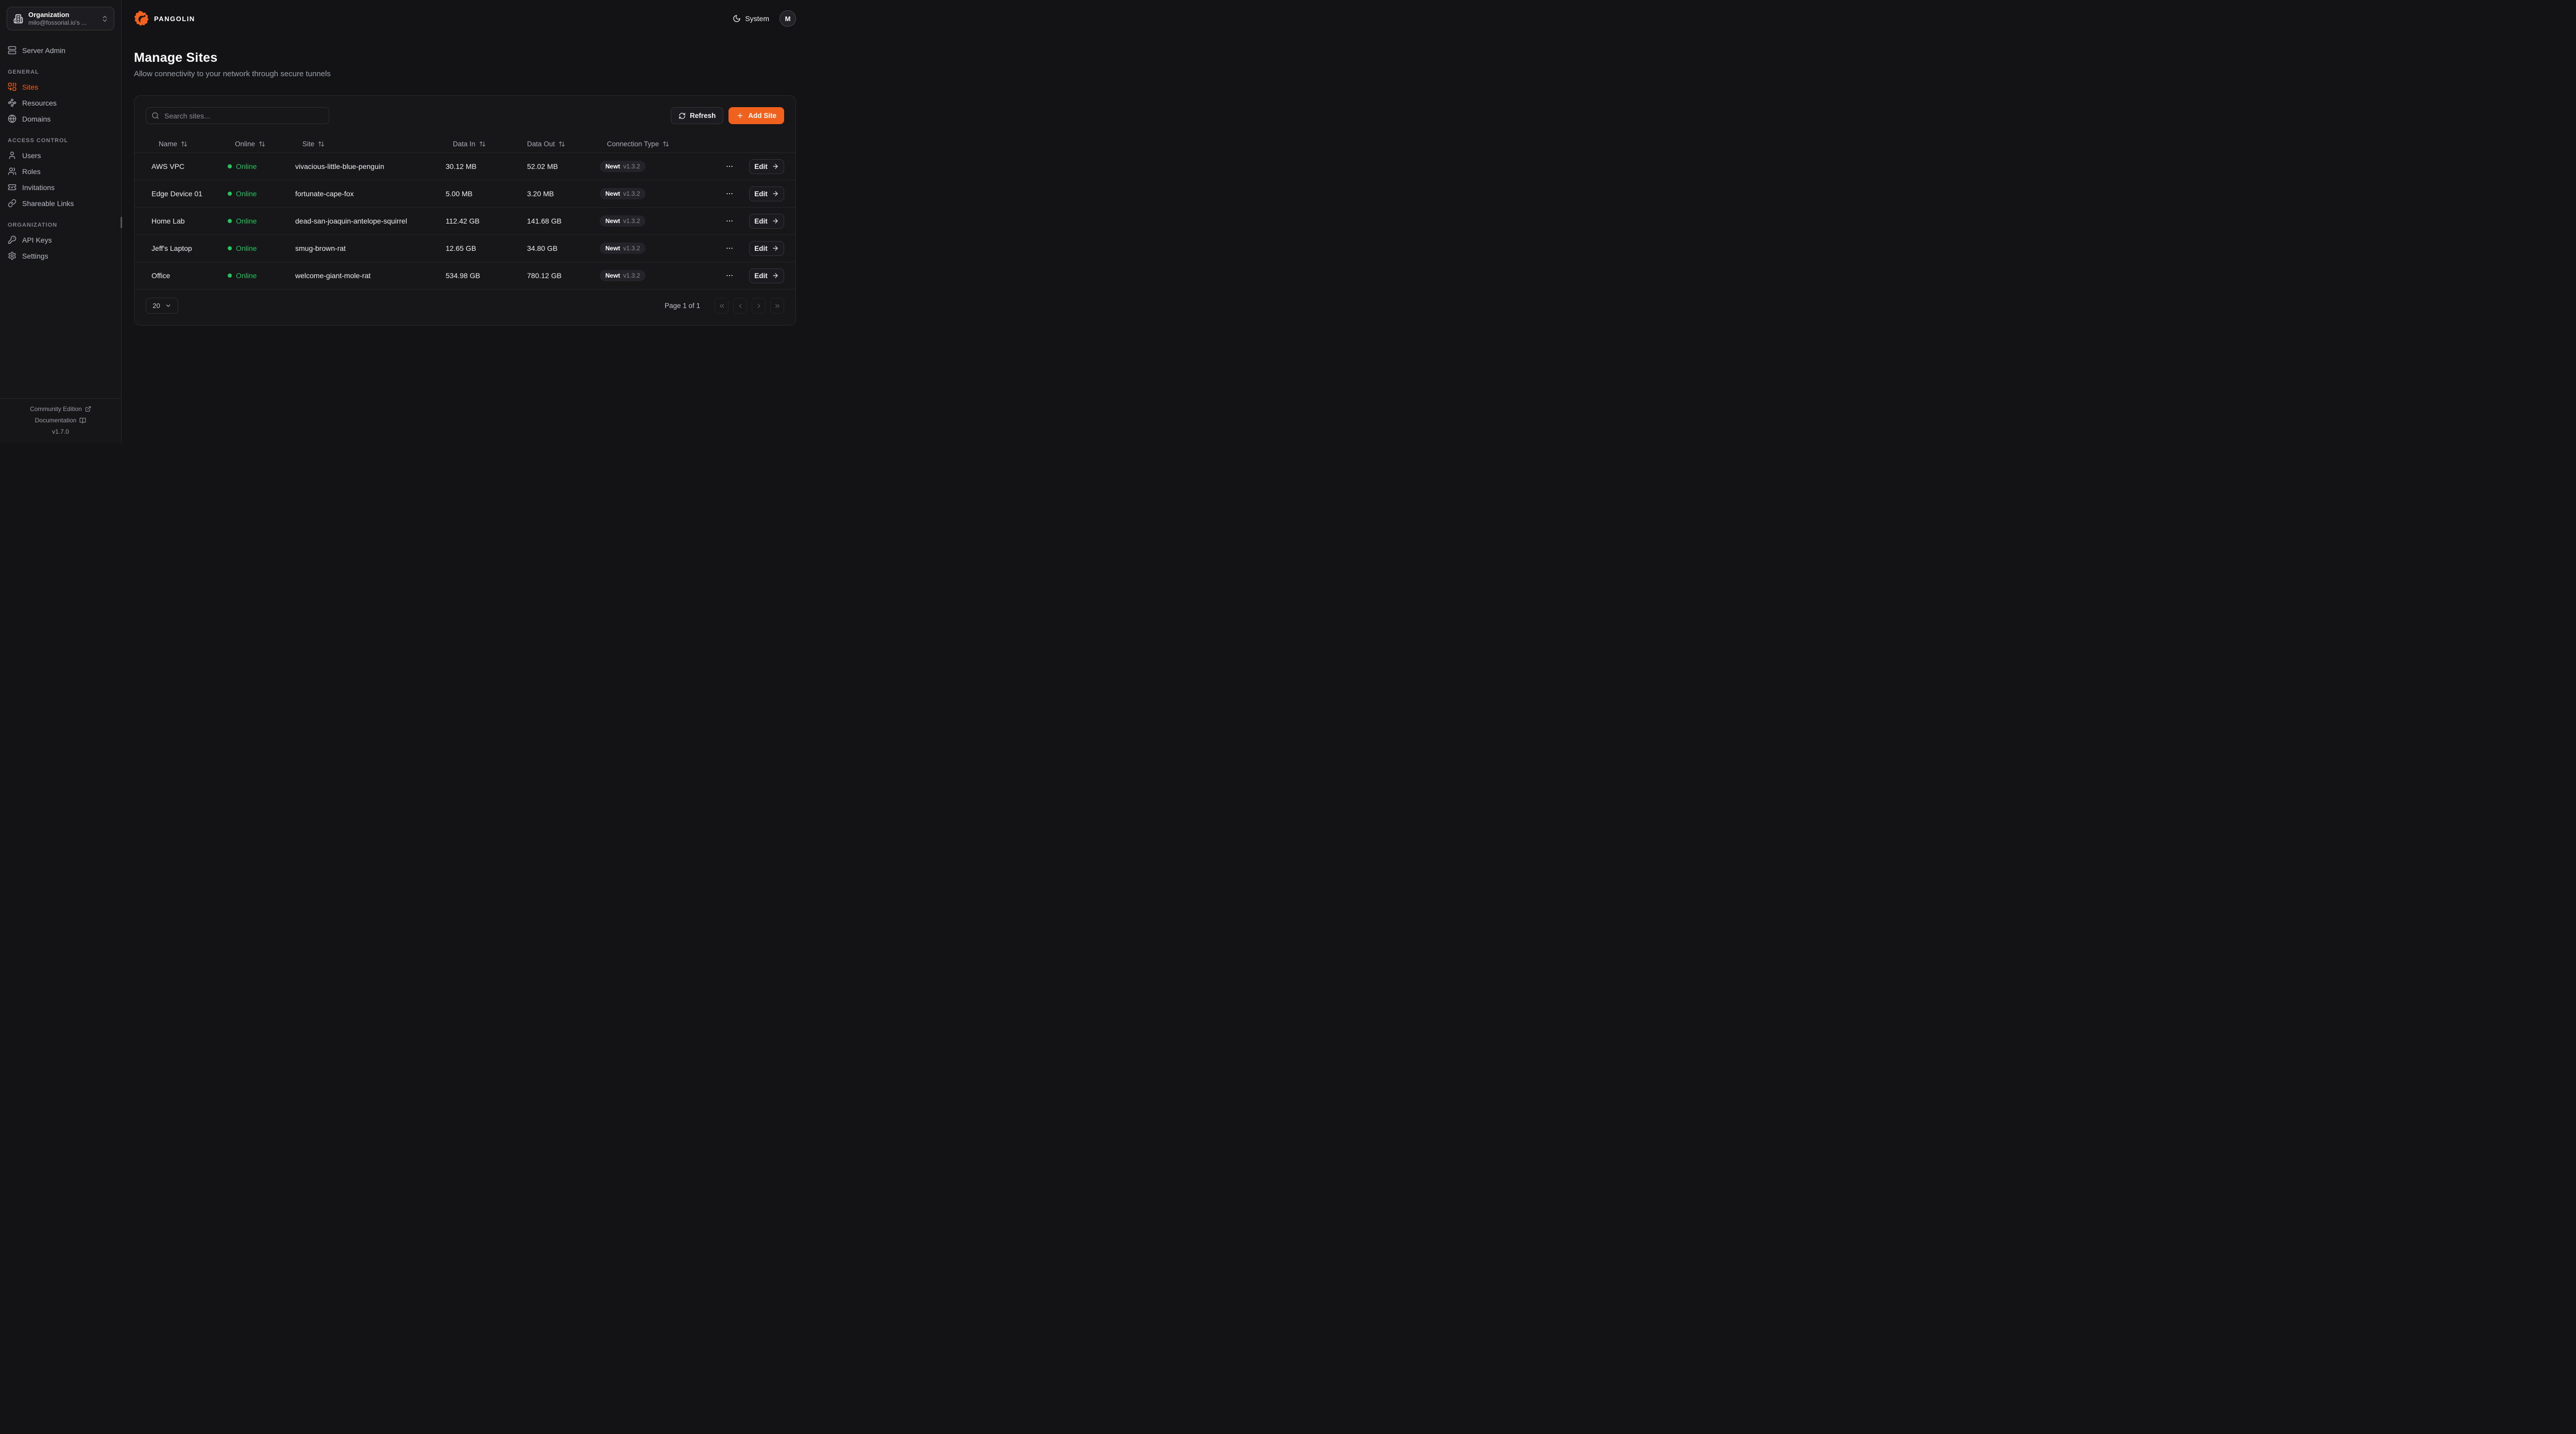 The image size is (2576, 1434). What do you see at coordinates (60, 103) in the screenshot?
I see `sidebar-item-resources: Resources` at bounding box center [60, 103].